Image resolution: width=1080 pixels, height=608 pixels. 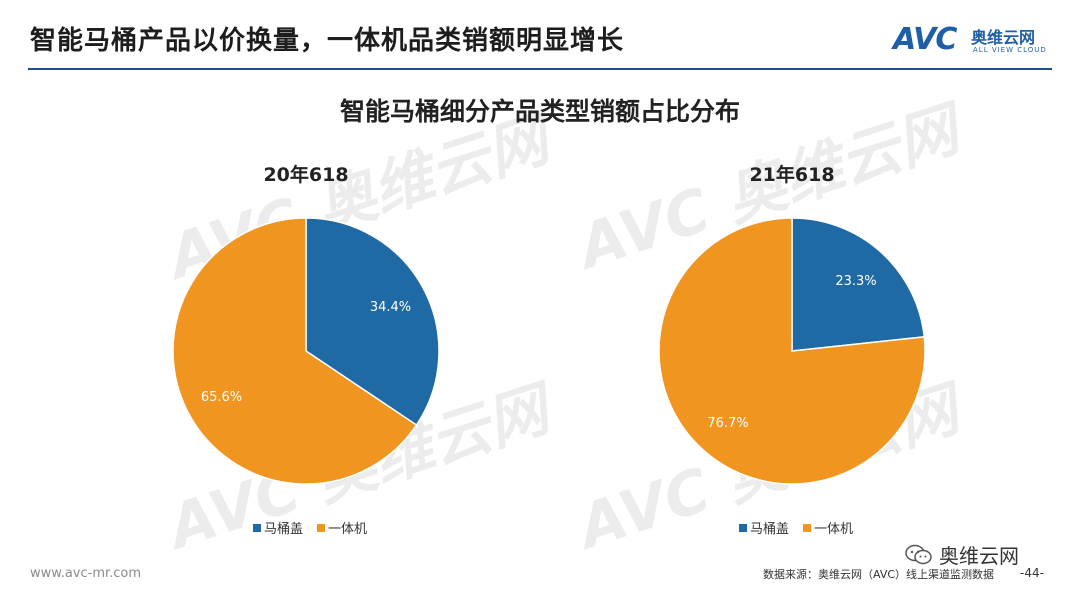 I want to click on pie-slice-label: 65.6%, so click(x=221, y=397).